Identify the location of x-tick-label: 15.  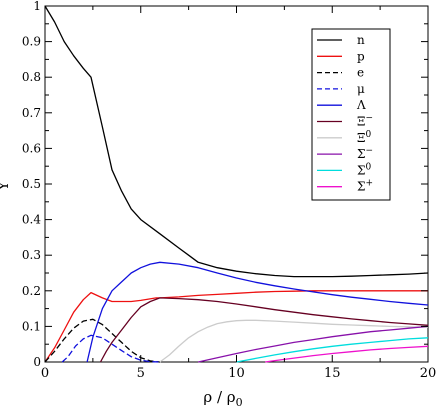
(332, 373).